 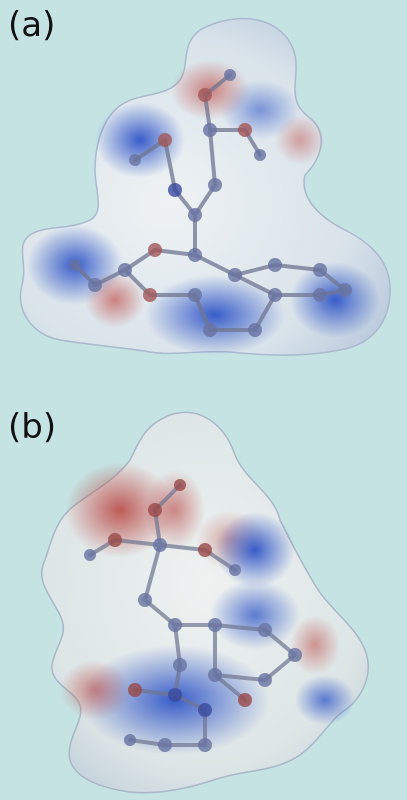 What do you see at coordinates (32, 427) in the screenshot?
I see `panel-label-b: (b)` at bounding box center [32, 427].